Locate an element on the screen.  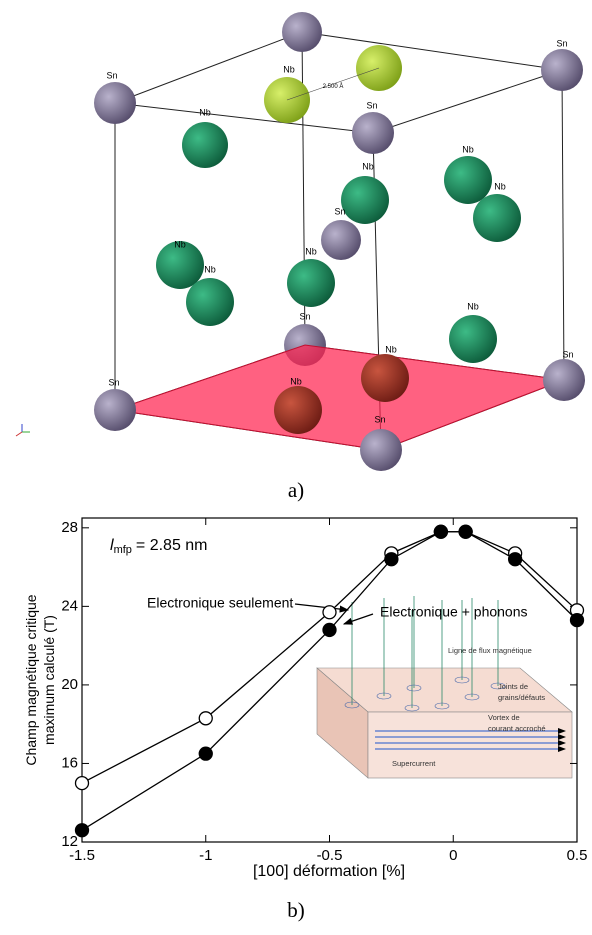
caption: b) is located at coordinates (296, 910).